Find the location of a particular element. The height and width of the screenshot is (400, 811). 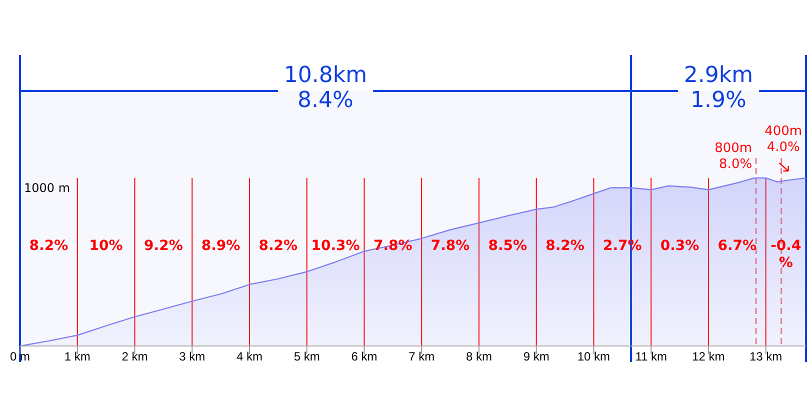

x-tick-label: 2 km is located at coordinates (135, 357).